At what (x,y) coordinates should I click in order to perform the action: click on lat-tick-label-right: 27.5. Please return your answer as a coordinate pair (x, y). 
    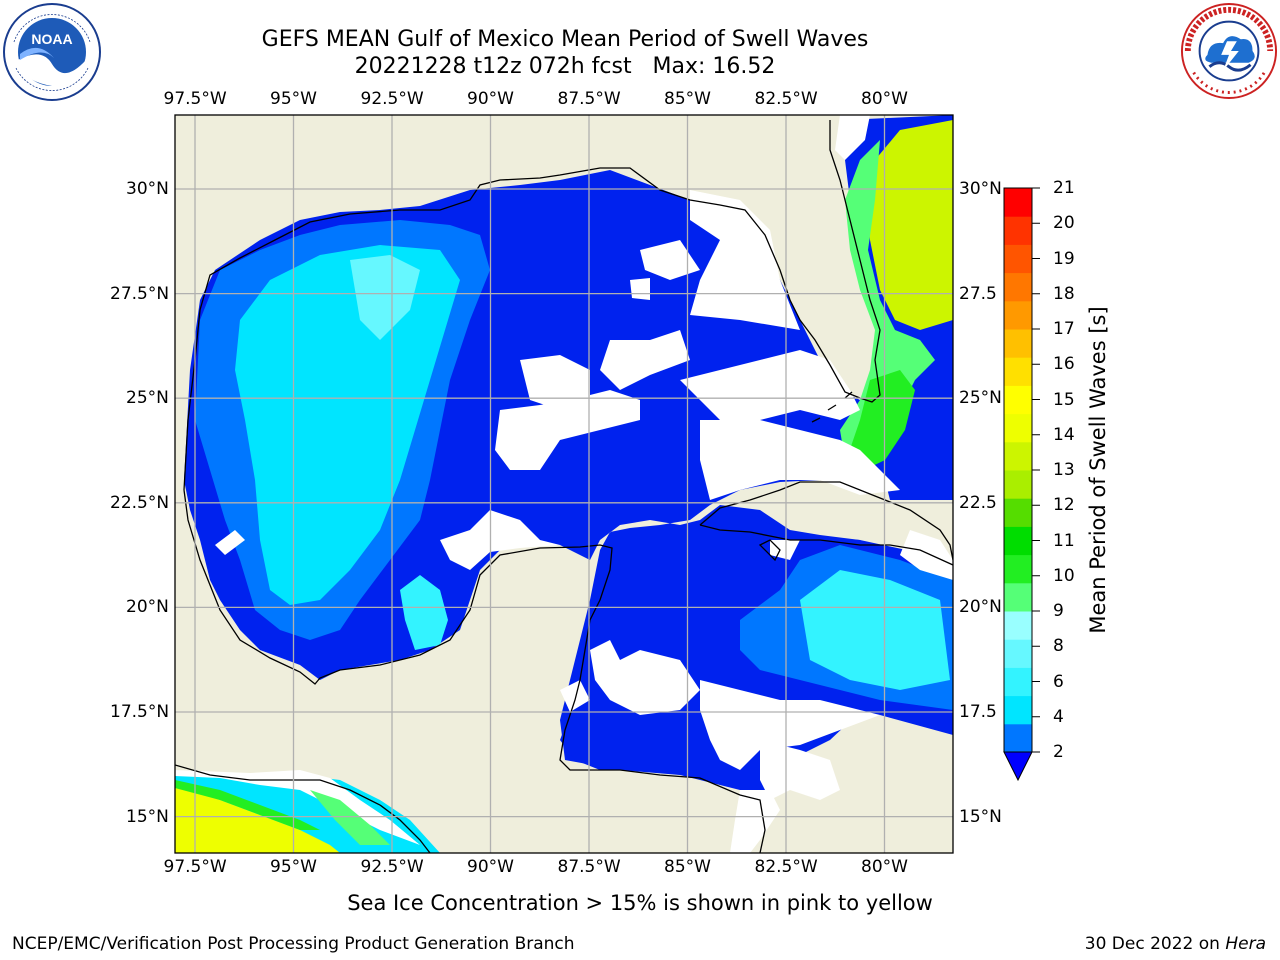
    Looking at the image, I should click on (978, 293).